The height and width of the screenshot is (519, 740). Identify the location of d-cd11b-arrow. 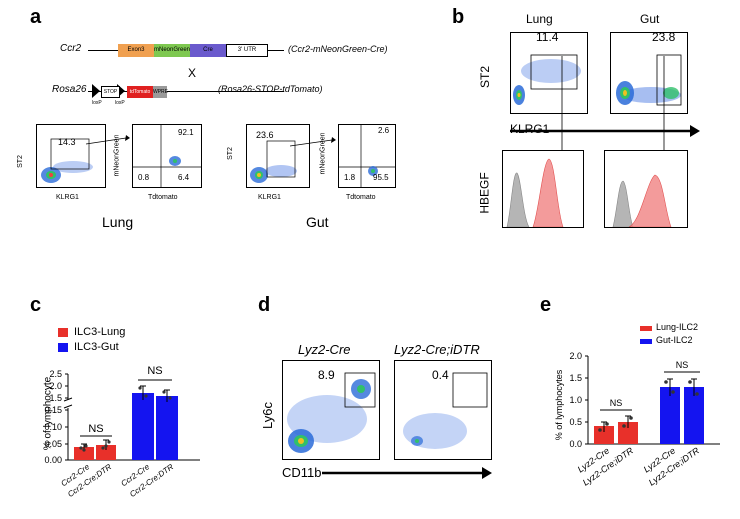
(407, 473).